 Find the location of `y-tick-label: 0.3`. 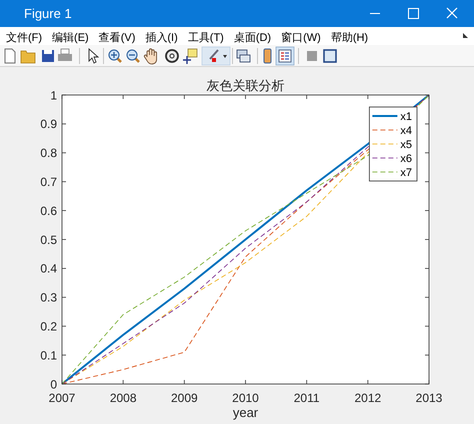

y-tick-label: 0.3 is located at coordinates (49, 297).